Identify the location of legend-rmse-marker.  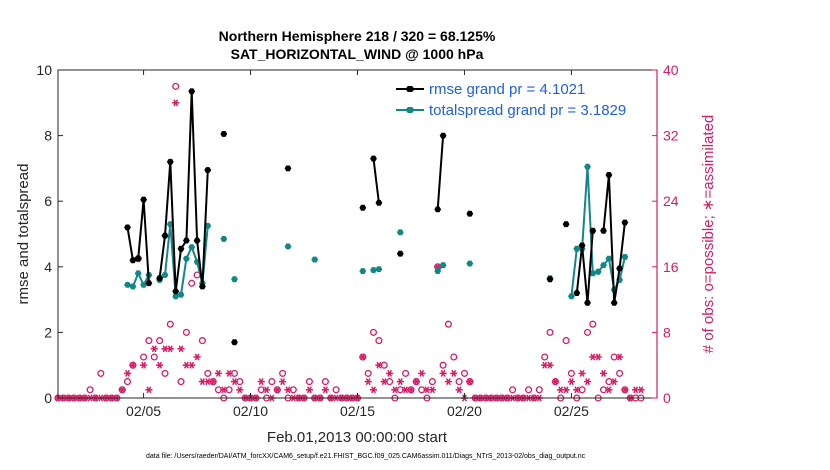
(410, 89).